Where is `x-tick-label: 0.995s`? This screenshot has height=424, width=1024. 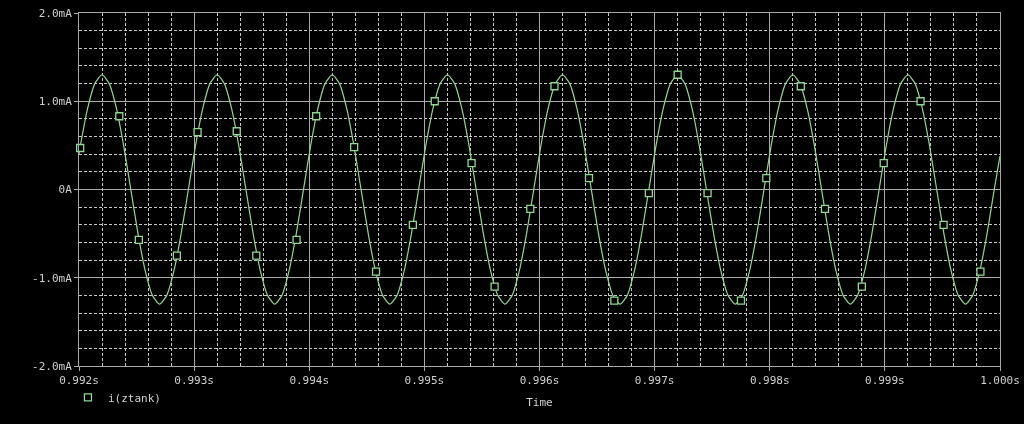 x-tick-label: 0.995s is located at coordinates (424, 381).